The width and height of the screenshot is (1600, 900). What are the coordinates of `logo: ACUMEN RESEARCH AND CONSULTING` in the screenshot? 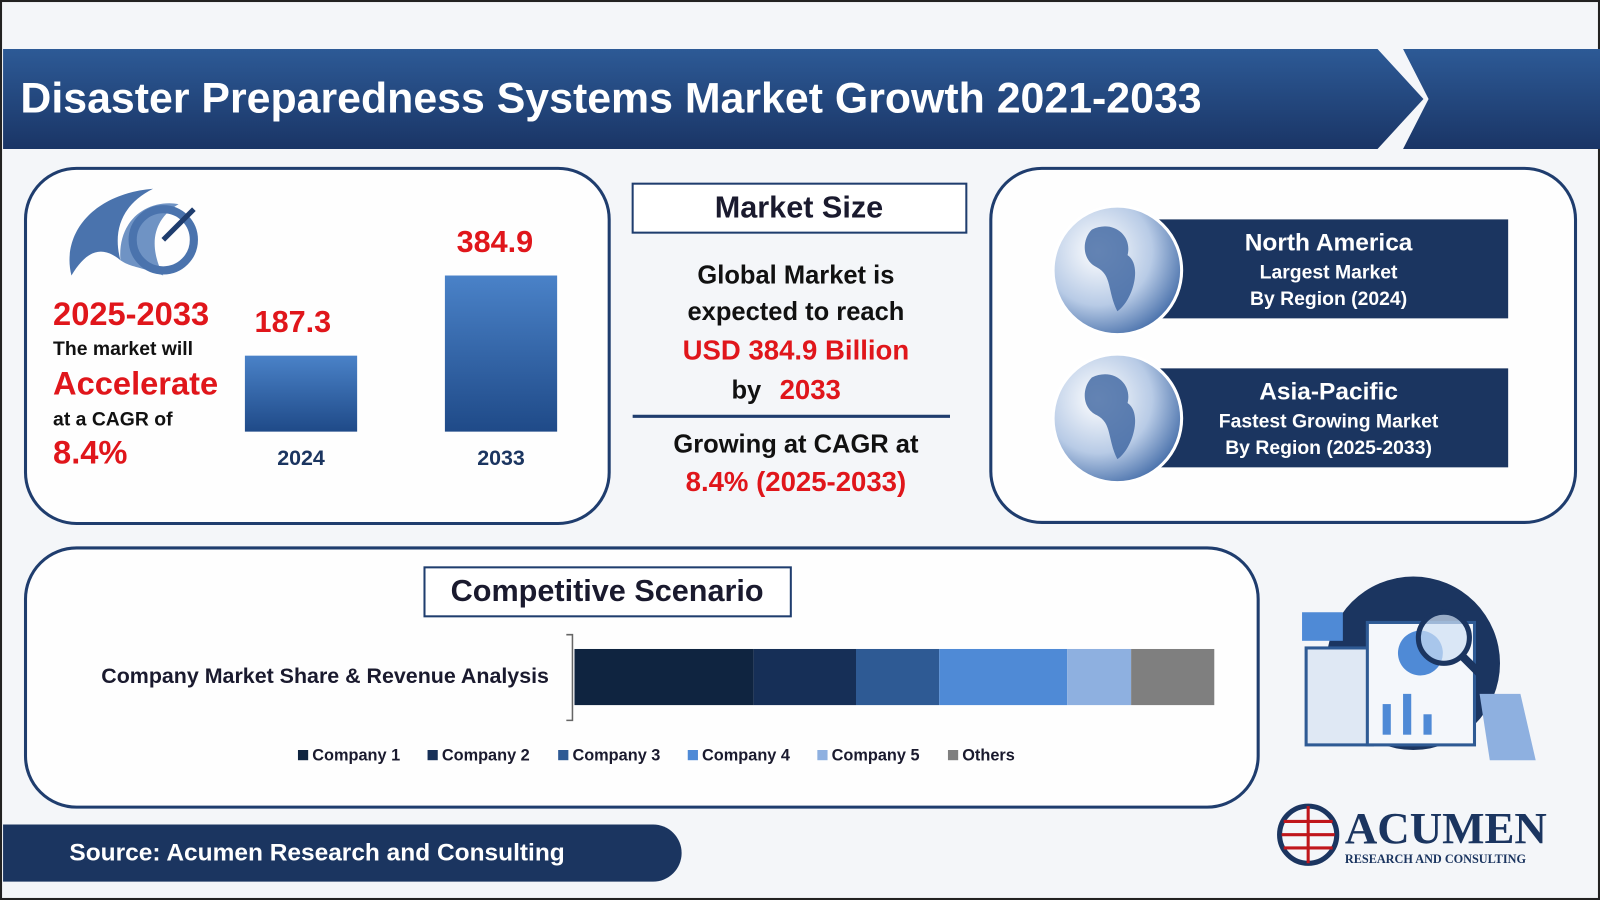 It's located at (1412, 834).